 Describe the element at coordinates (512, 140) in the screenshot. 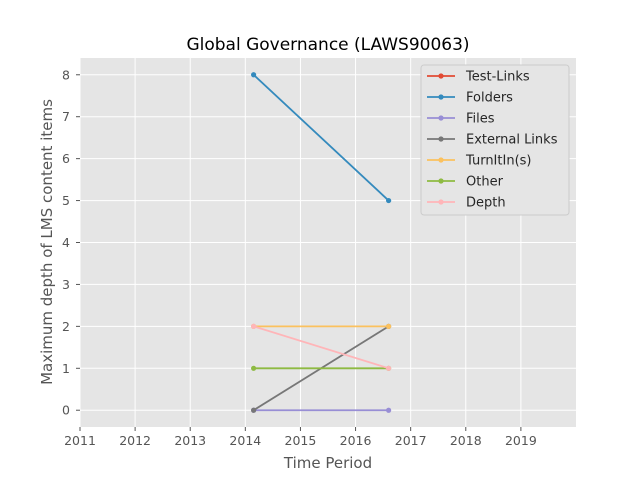

I see `legend-label-external-links: External Links` at that location.